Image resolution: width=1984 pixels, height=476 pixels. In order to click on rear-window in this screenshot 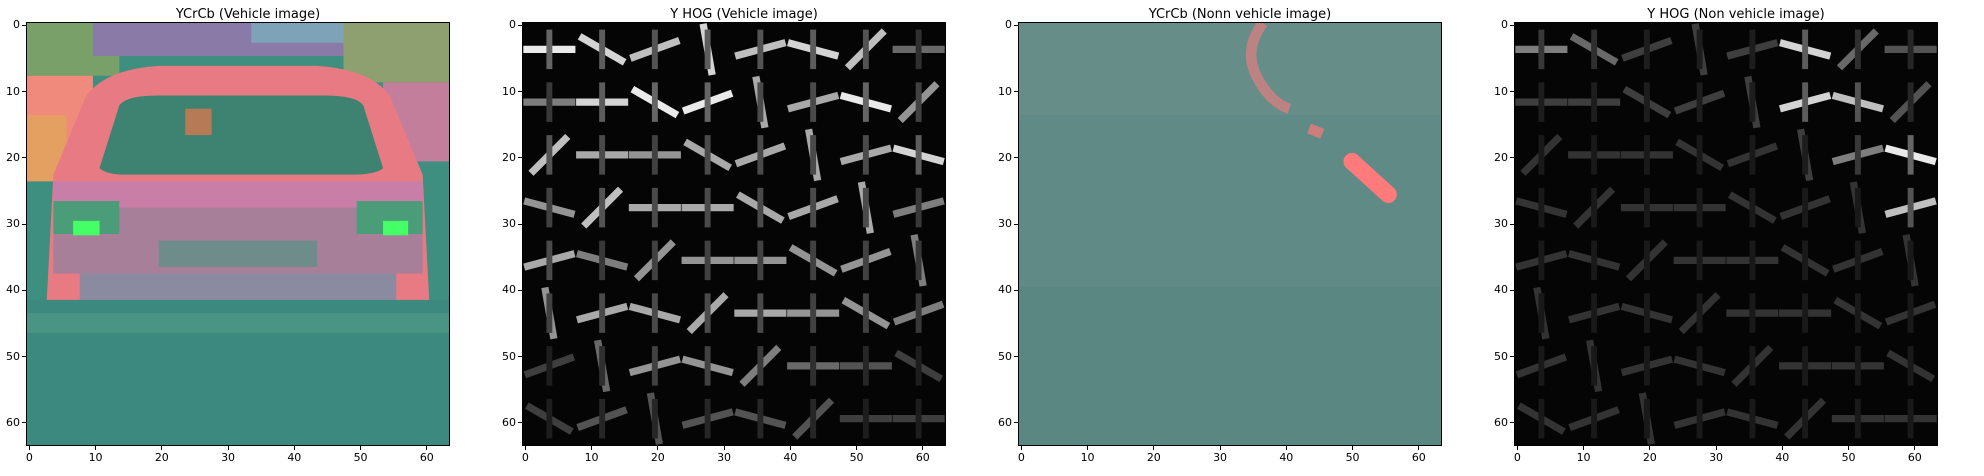, I will do `click(241, 135)`.